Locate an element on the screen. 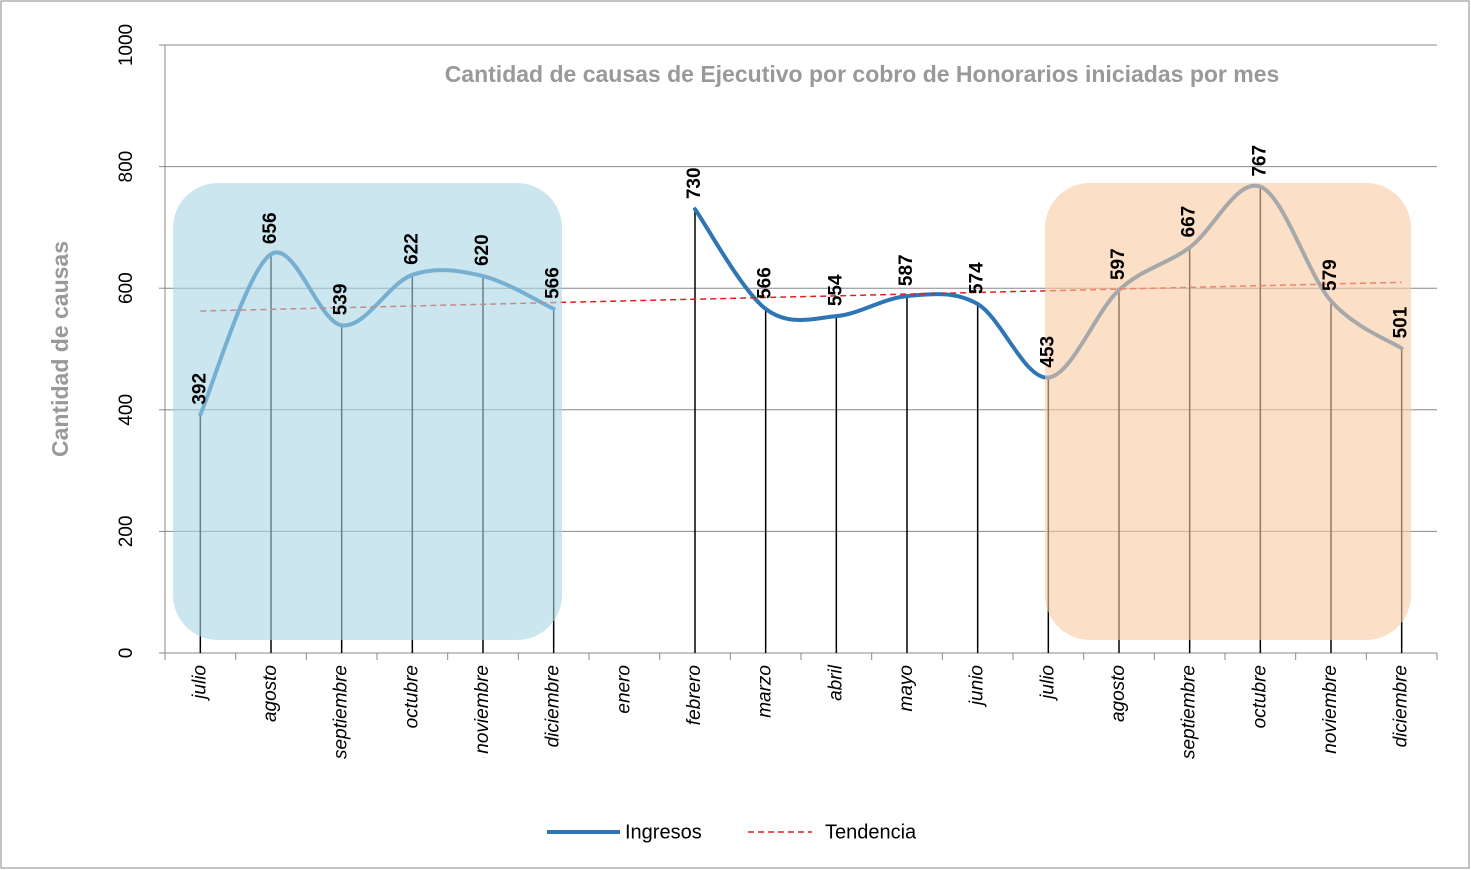  y-tick-label: 400 is located at coordinates (126, 410).